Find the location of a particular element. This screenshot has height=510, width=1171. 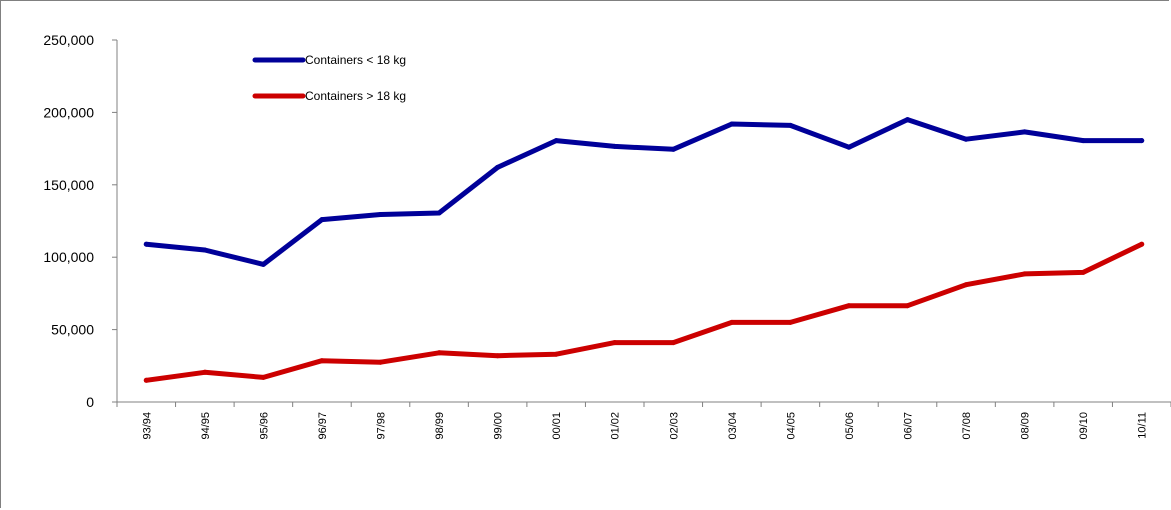

x-tick-label: 05/06 is located at coordinates (850, 426).